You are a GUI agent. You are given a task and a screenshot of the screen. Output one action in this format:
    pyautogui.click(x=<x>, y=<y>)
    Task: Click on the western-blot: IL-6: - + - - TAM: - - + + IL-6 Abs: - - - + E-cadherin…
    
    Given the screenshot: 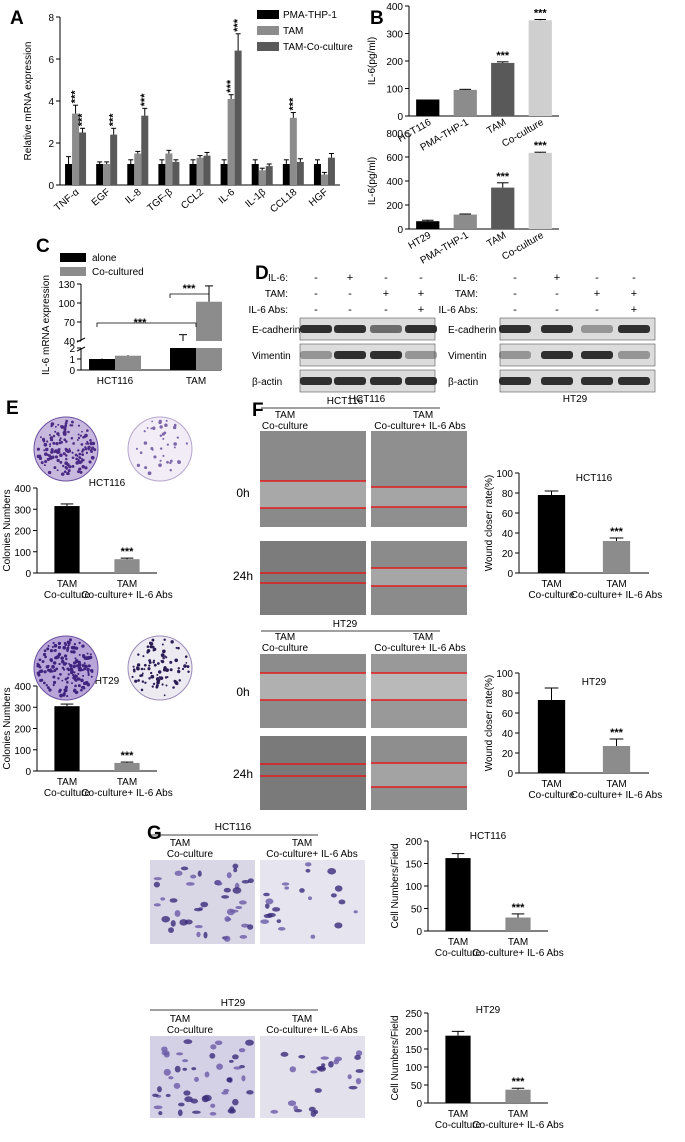 What is the action you would take?
    pyautogui.click(x=452, y=338)
    